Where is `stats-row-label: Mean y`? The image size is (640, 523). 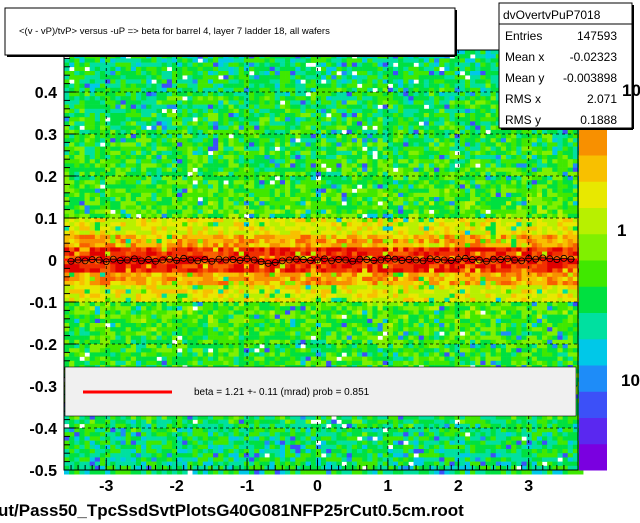 stats-row-label: Mean y is located at coordinates (524, 78).